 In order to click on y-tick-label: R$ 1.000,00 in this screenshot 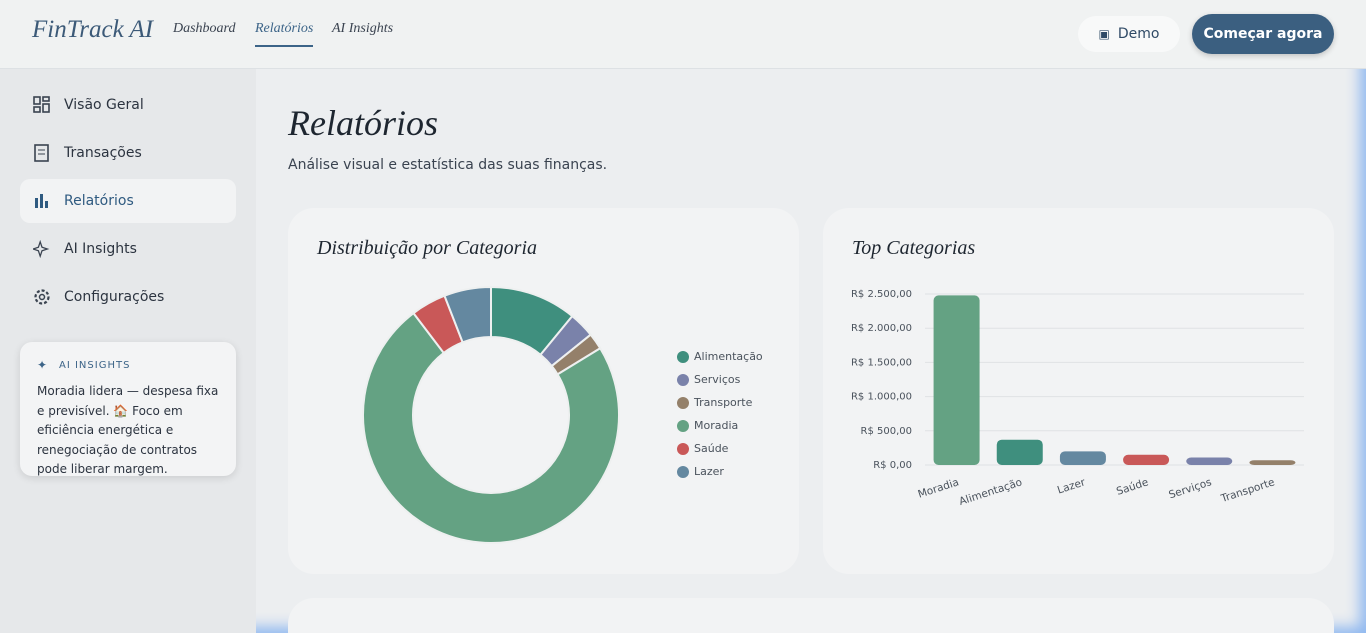, I will do `click(881, 397)`.